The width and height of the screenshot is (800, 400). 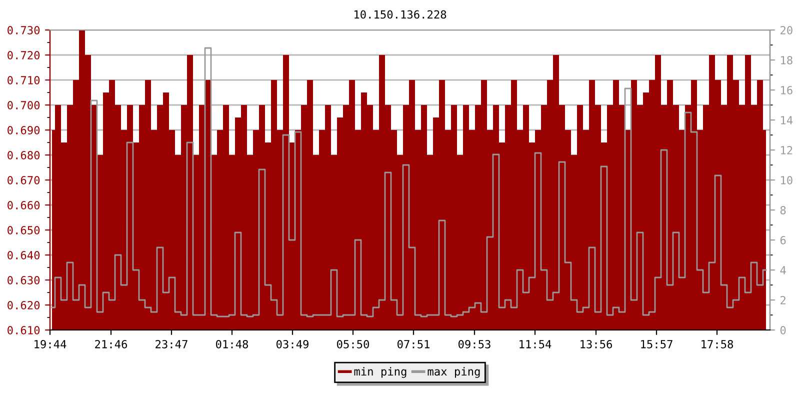 What do you see at coordinates (50, 344) in the screenshot?
I see `x-tick-label: 19:44` at bounding box center [50, 344].